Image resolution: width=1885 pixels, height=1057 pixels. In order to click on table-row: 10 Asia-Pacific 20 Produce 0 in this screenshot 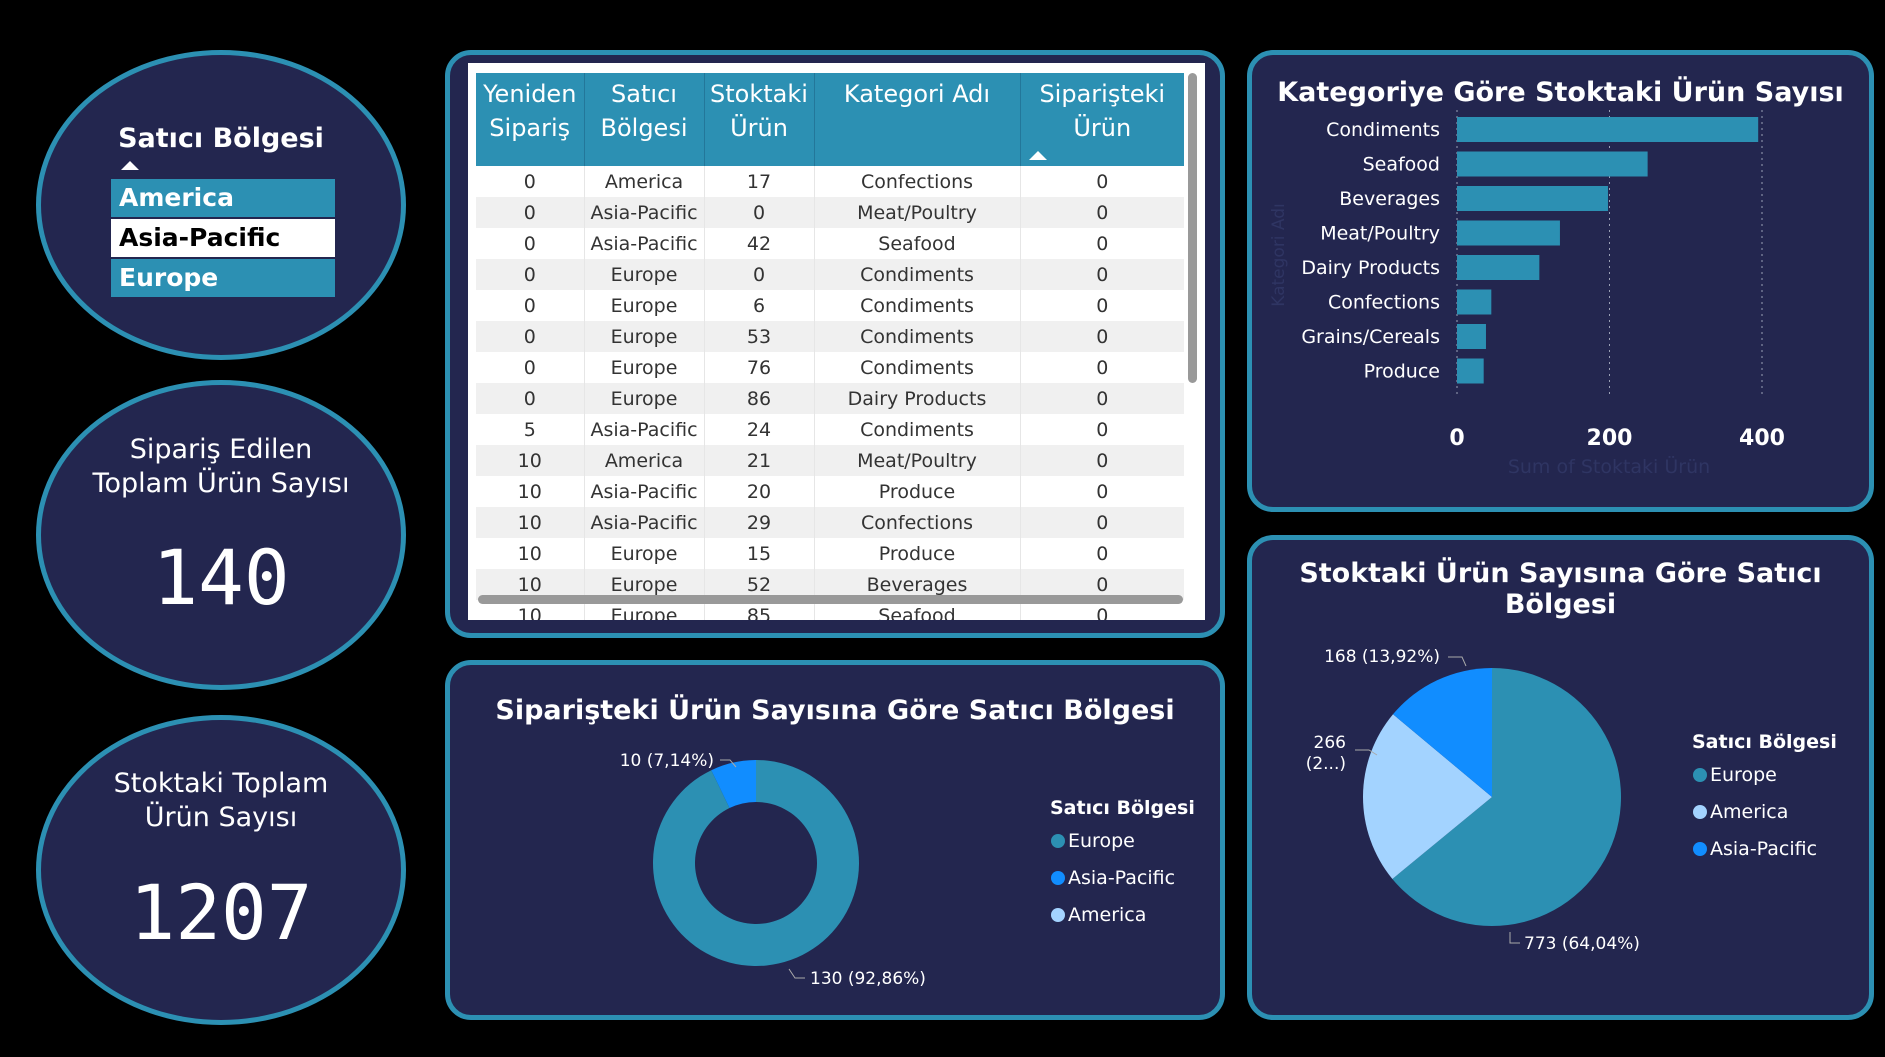, I will do `click(830, 491)`.